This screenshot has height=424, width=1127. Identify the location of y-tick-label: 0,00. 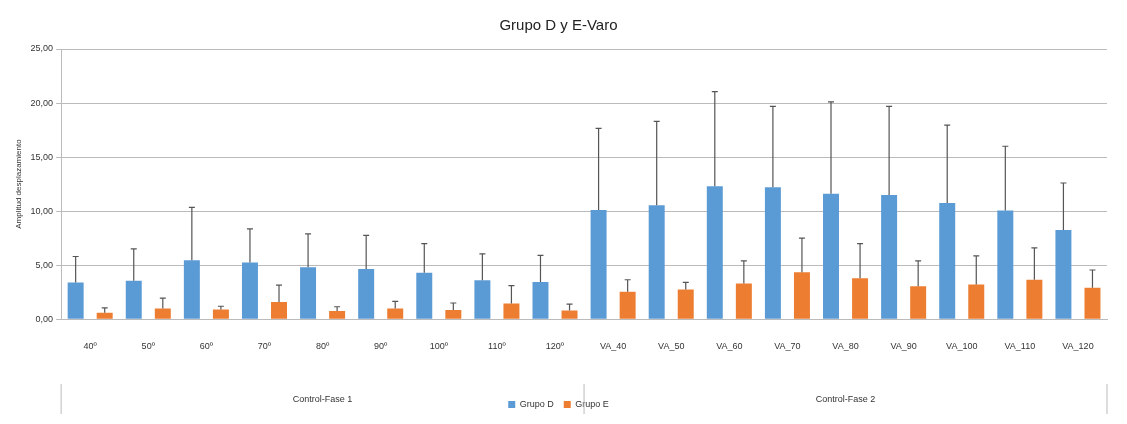
(44, 318).